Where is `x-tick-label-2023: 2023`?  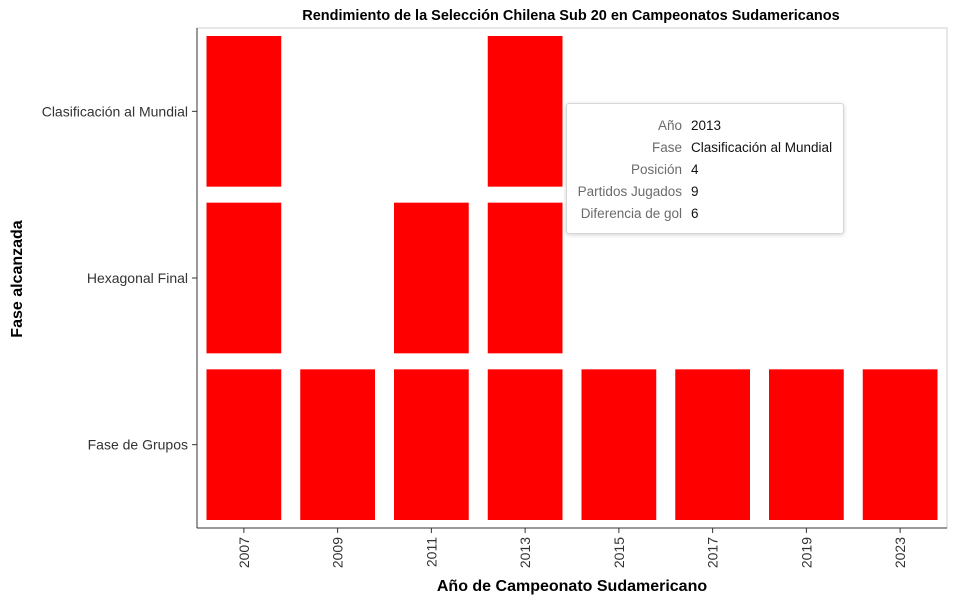
x-tick-label-2023: 2023 is located at coordinates (900, 552).